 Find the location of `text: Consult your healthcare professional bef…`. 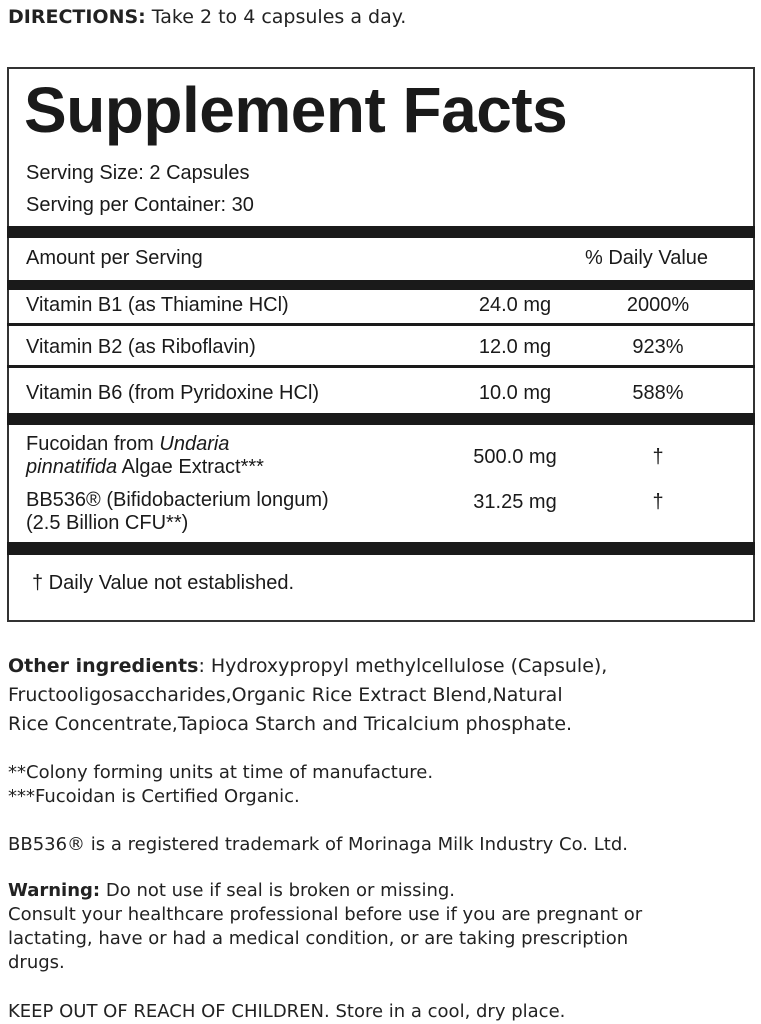

text: Consult your healthcare professional bef… is located at coordinates (325, 914).